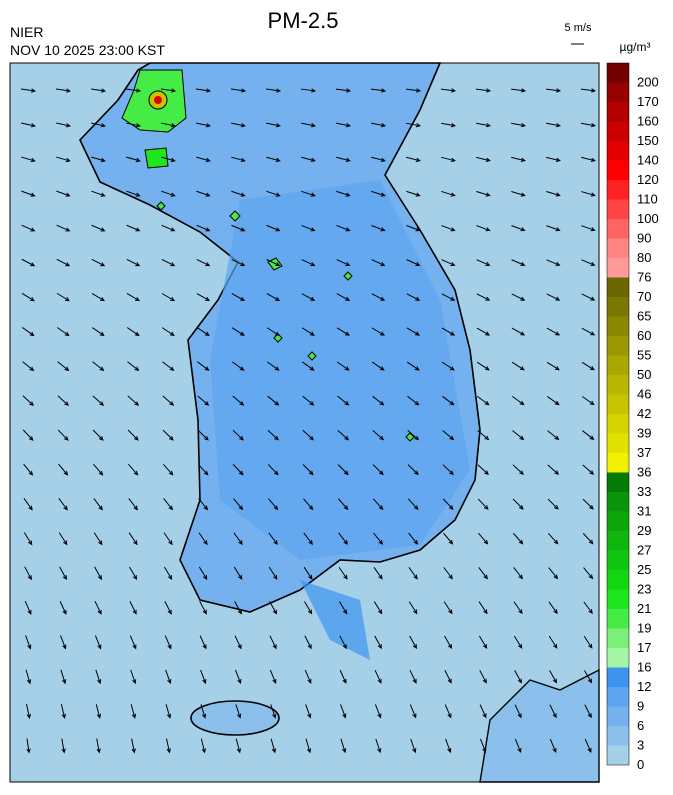 Image resolution: width=673 pixels, height=795 pixels. What do you see at coordinates (644, 316) in the screenshot?
I see `legend-label: 65` at bounding box center [644, 316].